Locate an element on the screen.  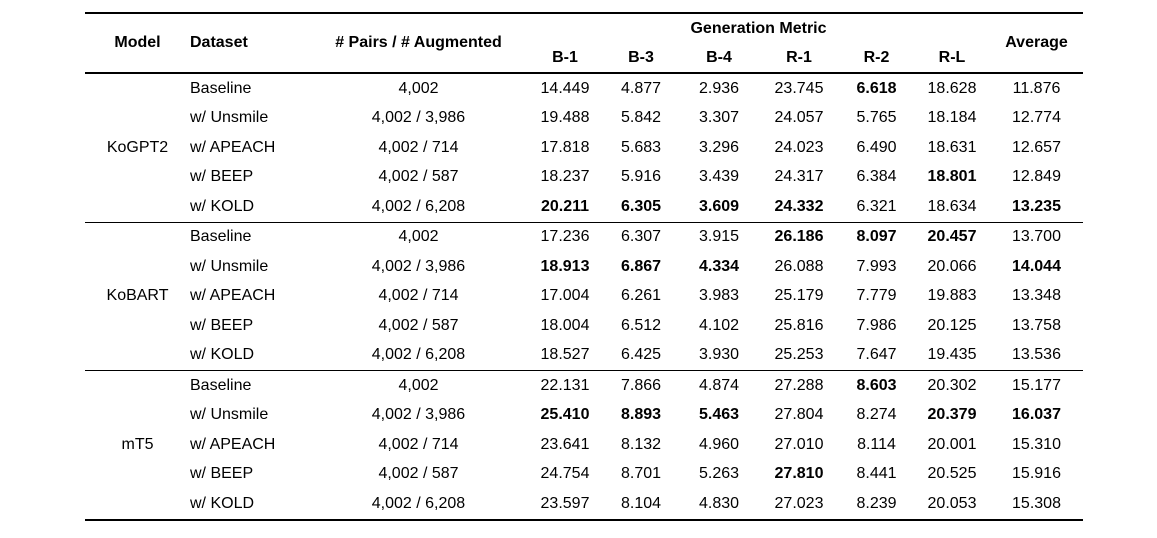
metric-value-cell: 19.488 is located at coordinates (565, 118).